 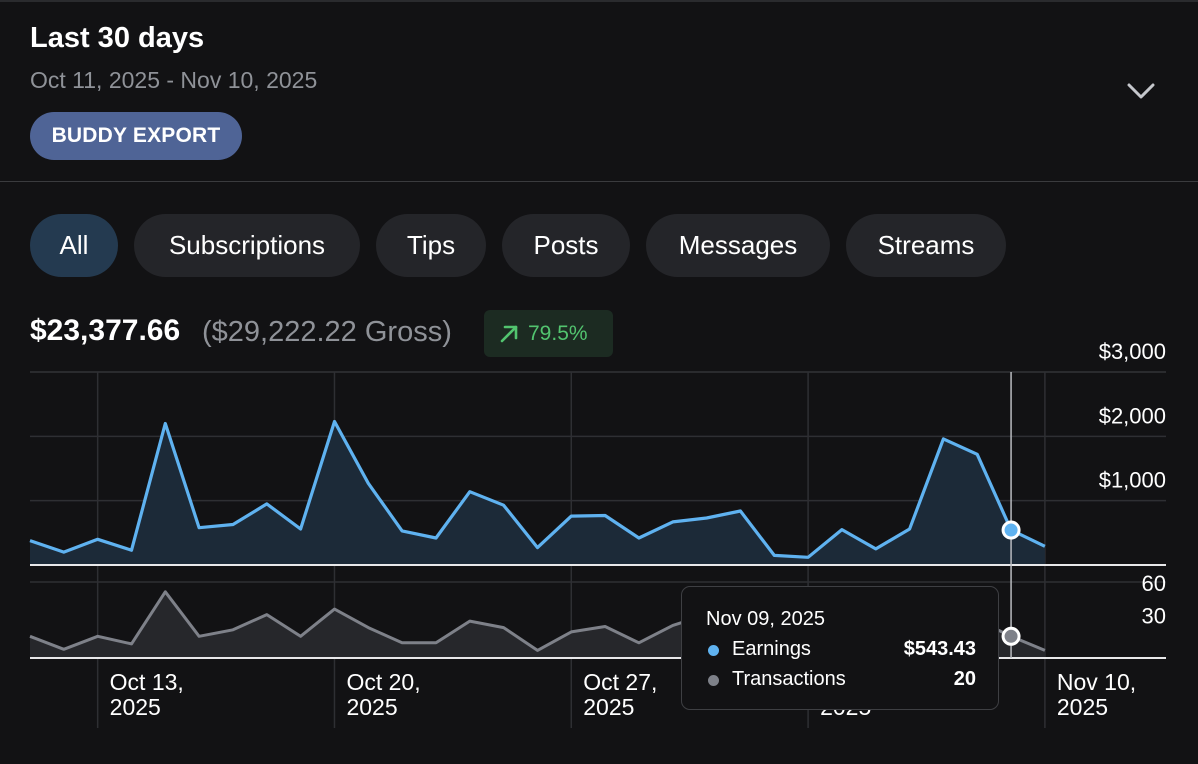 I want to click on x-tick-label: Nov 10, 2025, so click(x=1096, y=694).